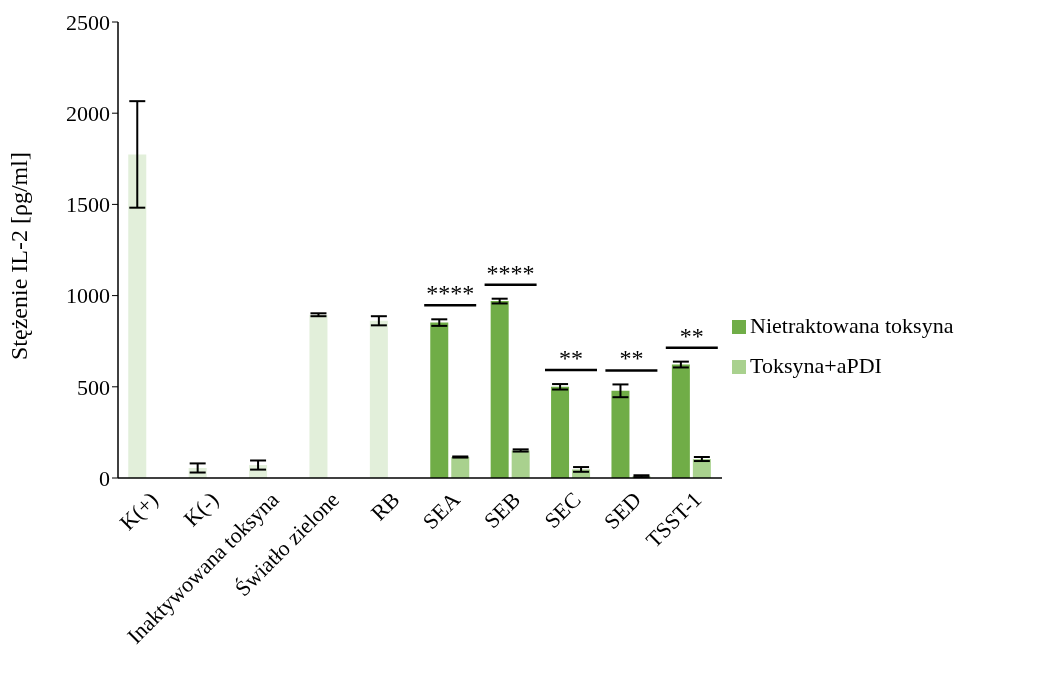 The height and width of the screenshot is (691, 1040). Describe the element at coordinates (385, 506) in the screenshot. I see `x-tick-label: RB` at that location.